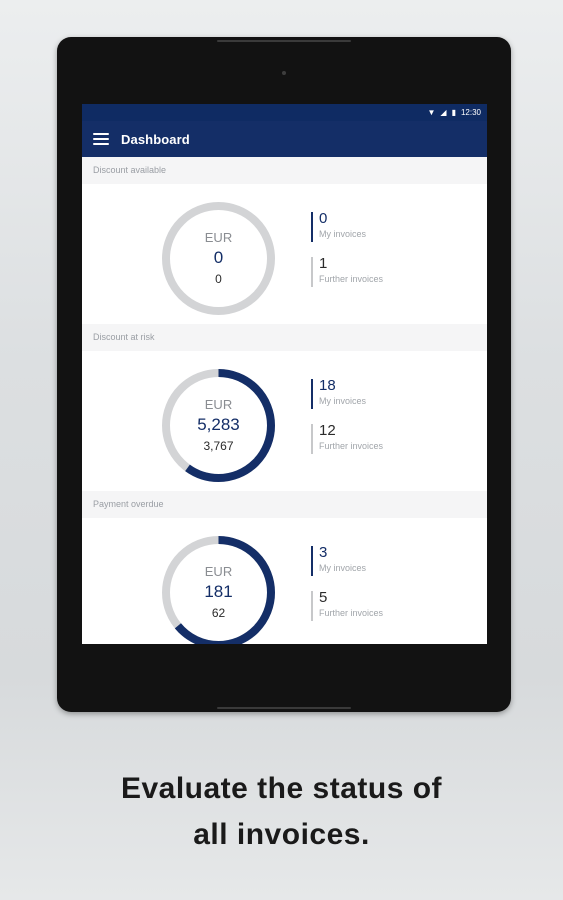 This screenshot has height=900, width=563. Describe the element at coordinates (347, 438) in the screenshot. I see `stat-further-invoices: 12 Further invoices` at that location.